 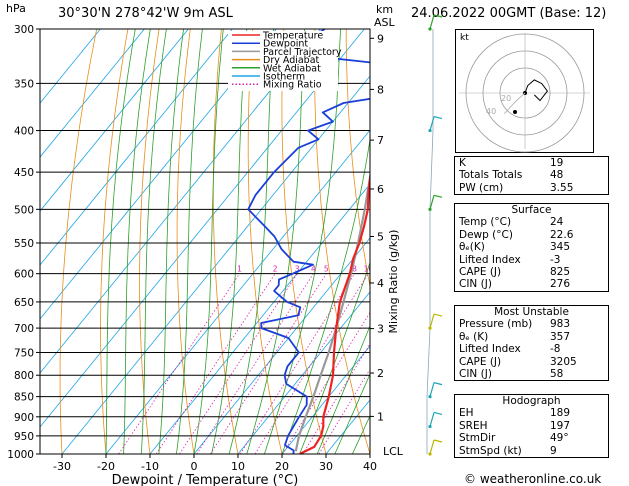 I want to click on stat-value: -3, so click(x=555, y=259).